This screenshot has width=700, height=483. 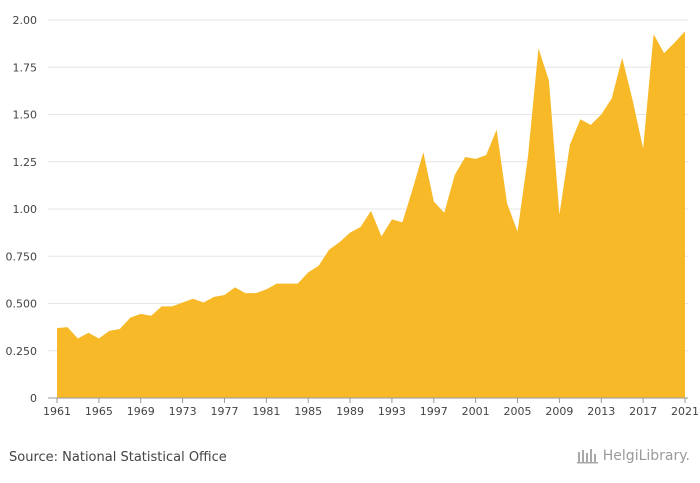 I want to click on x-tick-label: 1993, so click(x=392, y=411).